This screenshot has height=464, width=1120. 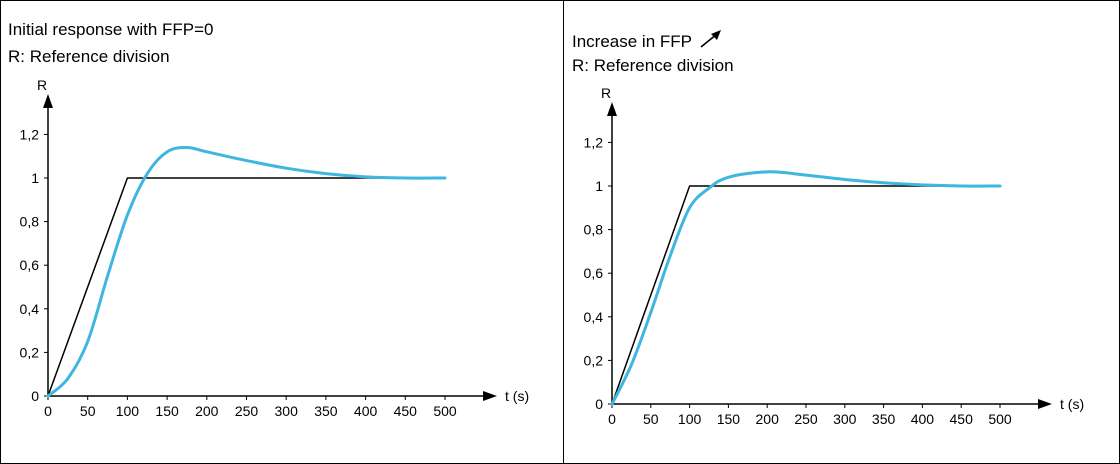 I want to click on panel-divider, so click(x=563, y=232).